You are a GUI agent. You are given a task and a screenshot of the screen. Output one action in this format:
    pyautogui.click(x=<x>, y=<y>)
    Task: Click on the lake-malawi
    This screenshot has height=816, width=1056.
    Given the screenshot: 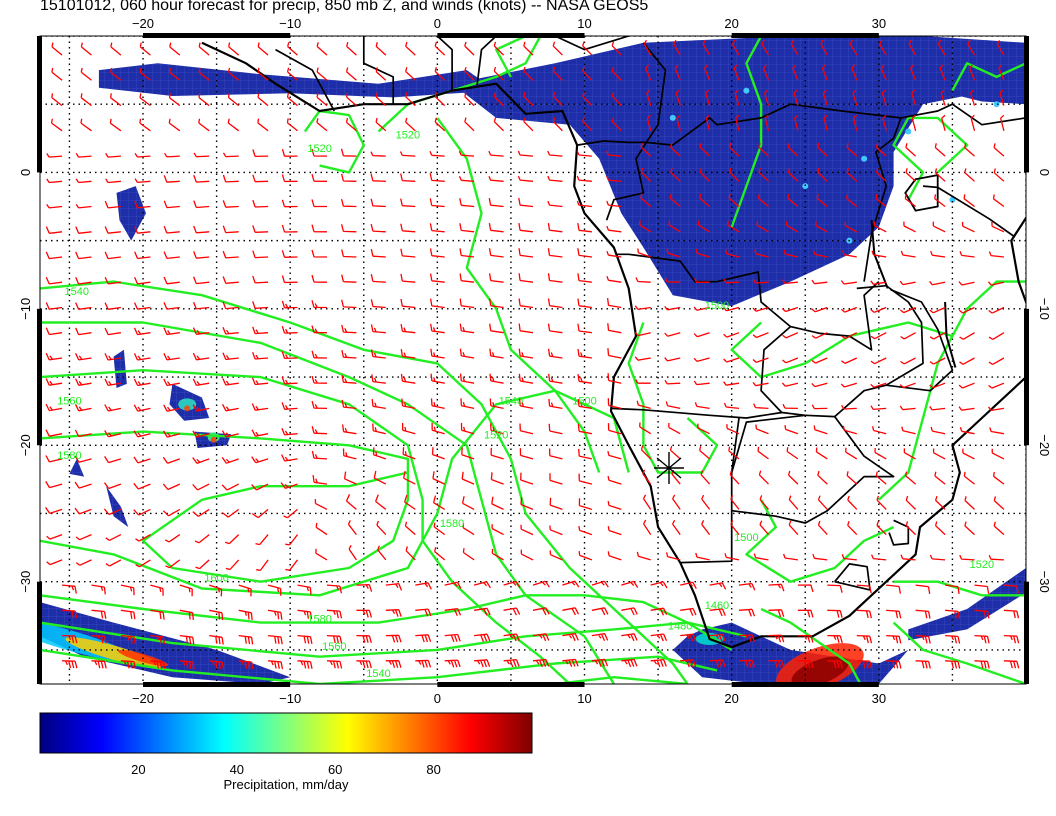 What is the action you would take?
    pyautogui.click(x=950, y=334)
    